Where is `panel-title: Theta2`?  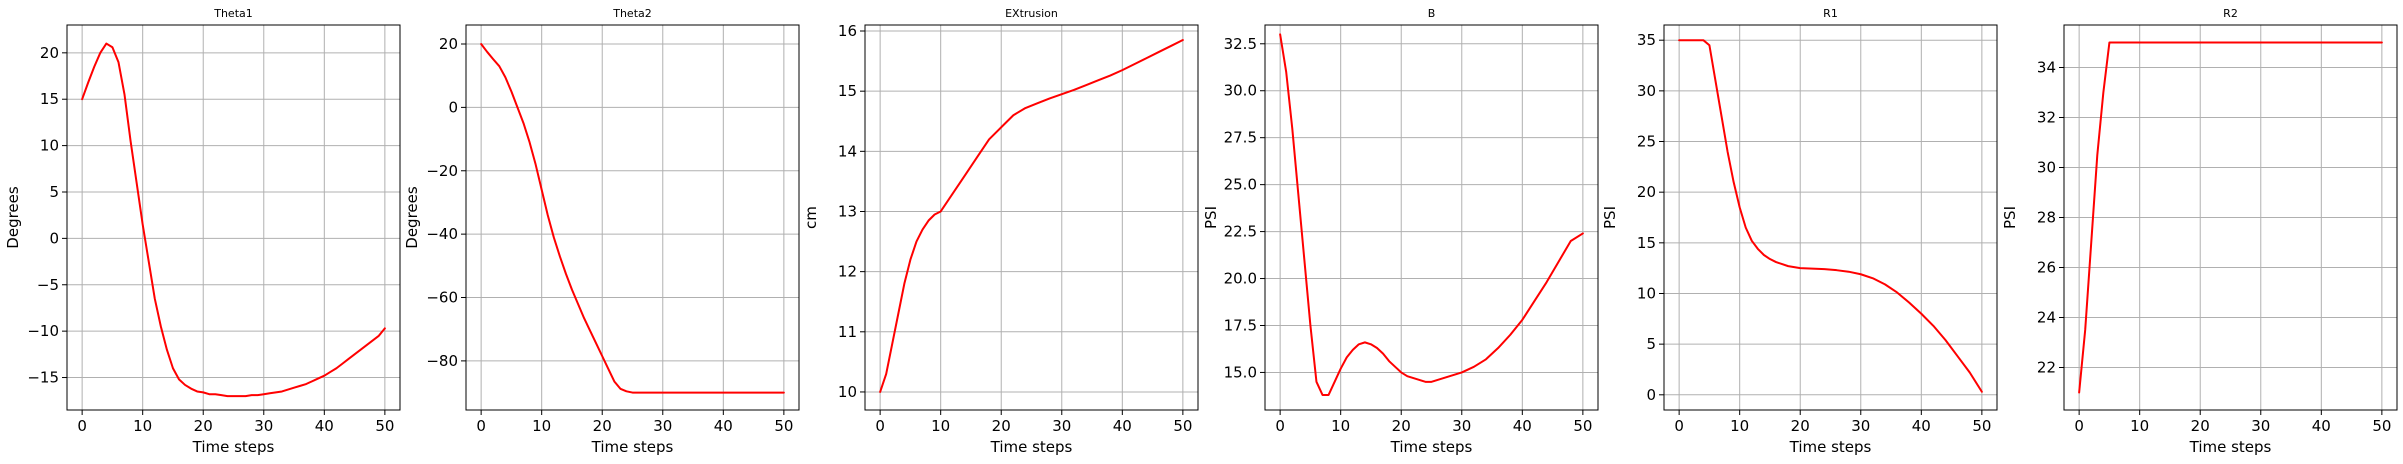
panel-title: Theta2 is located at coordinates (632, 13).